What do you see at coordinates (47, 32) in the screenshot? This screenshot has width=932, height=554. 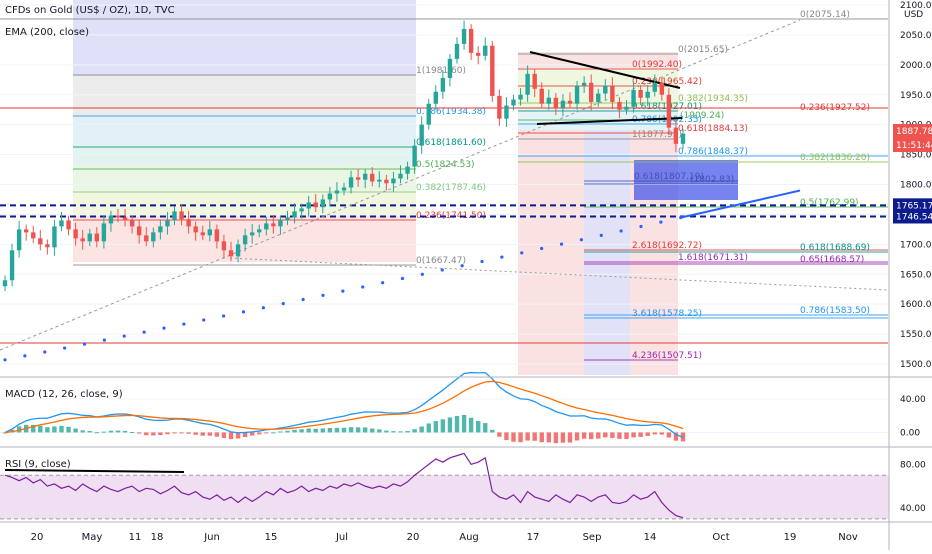 I see `ema-legend: EMA (200, close)` at bounding box center [47, 32].